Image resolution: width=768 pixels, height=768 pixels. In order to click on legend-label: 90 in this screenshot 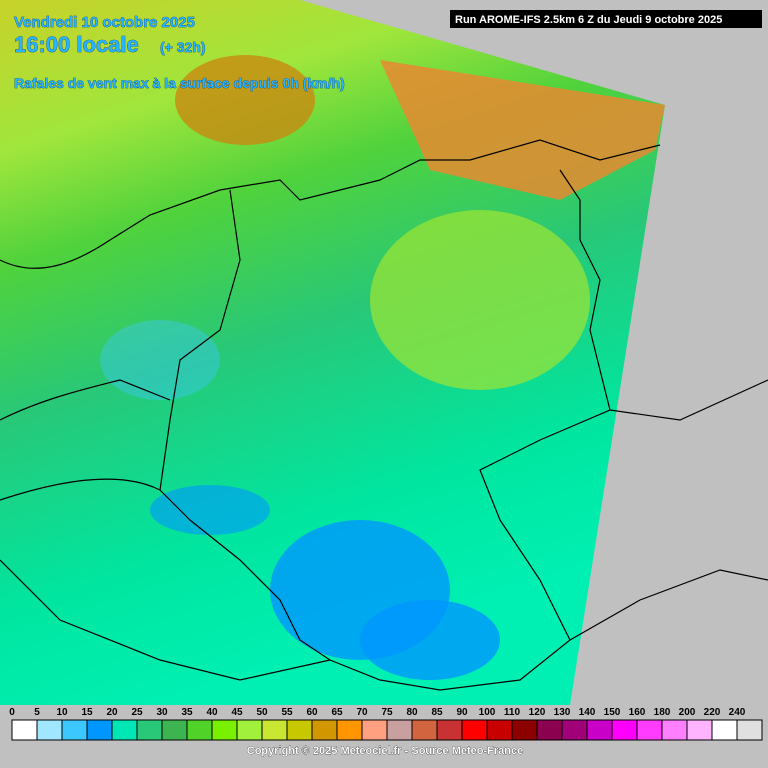, I will do `click(462, 712)`.